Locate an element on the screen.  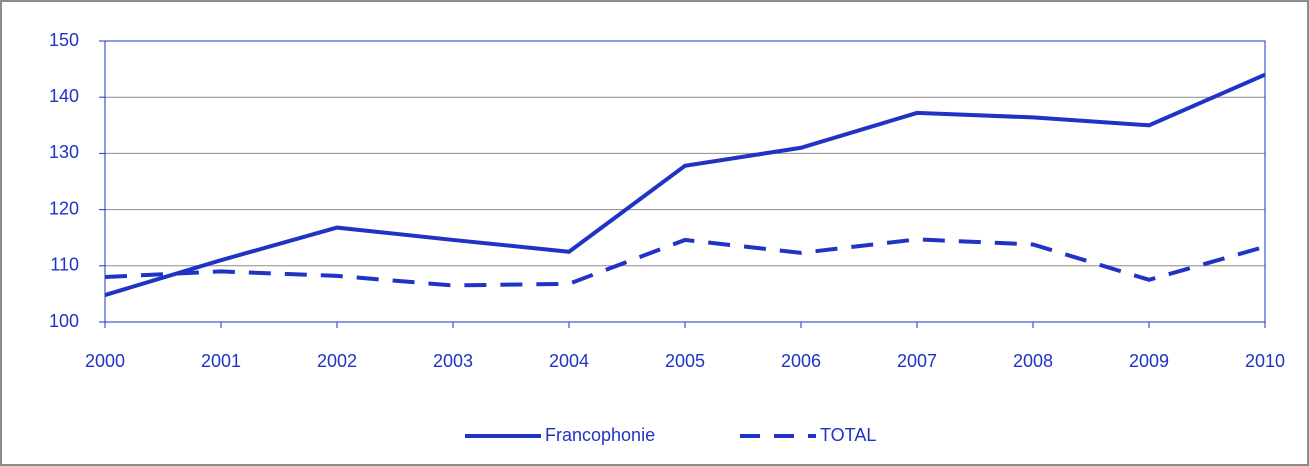
x-tick-label: 2002 is located at coordinates (337, 361).